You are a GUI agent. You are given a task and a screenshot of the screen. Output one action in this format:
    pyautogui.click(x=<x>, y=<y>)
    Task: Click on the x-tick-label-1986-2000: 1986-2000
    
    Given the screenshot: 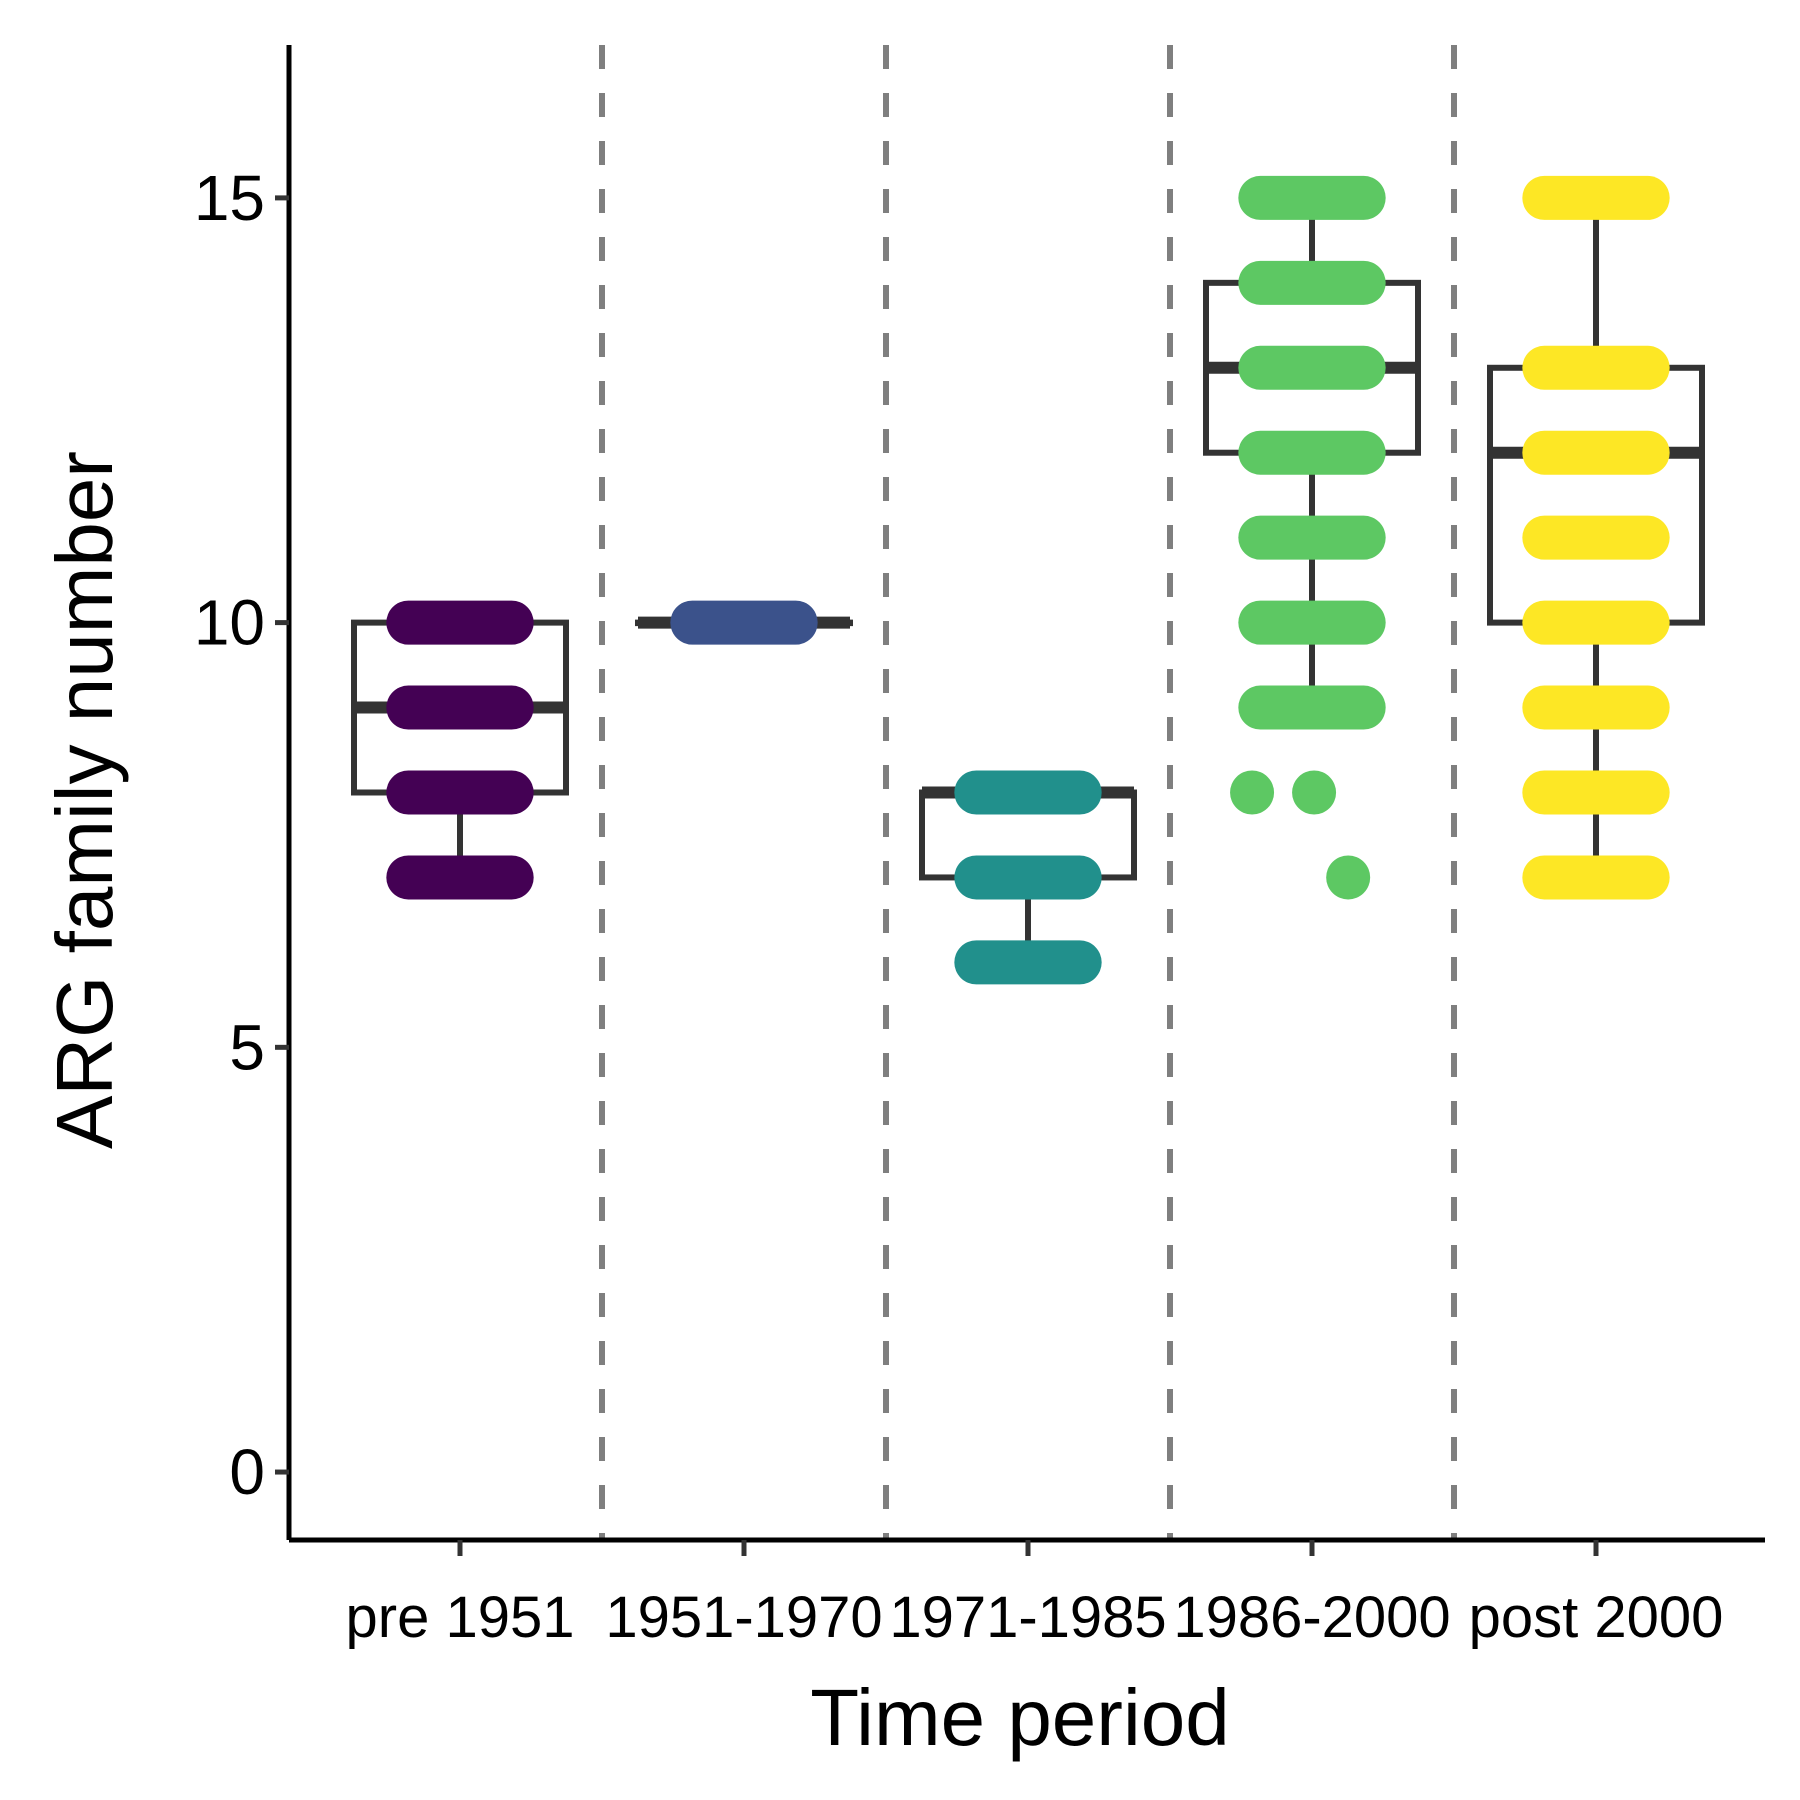 What is the action you would take?
    pyautogui.click(x=1311, y=1617)
    